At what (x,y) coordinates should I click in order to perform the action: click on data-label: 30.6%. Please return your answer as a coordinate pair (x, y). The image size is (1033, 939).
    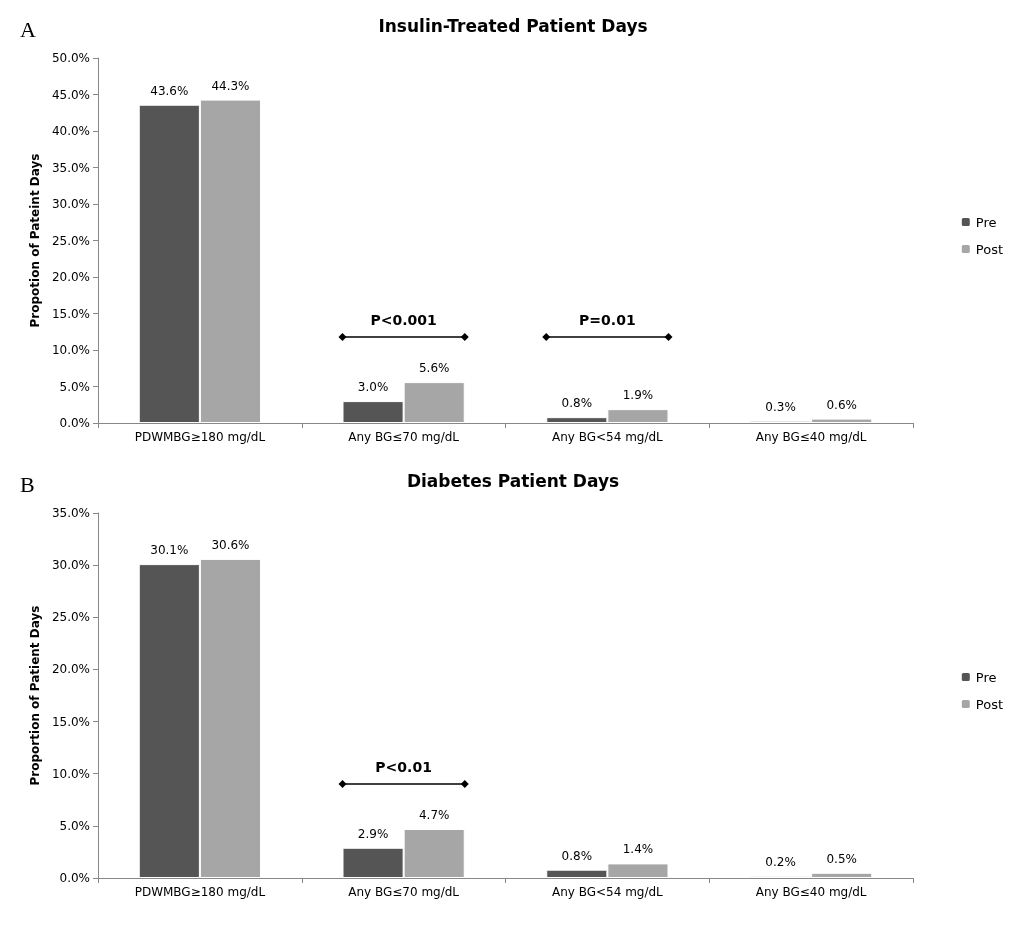
    Looking at the image, I should click on (230, 544).